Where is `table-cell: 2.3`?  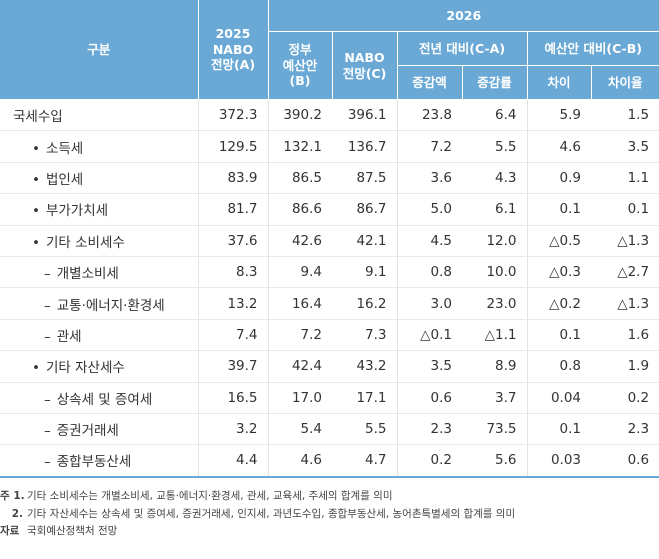 table-cell: 2.3 is located at coordinates (429, 429).